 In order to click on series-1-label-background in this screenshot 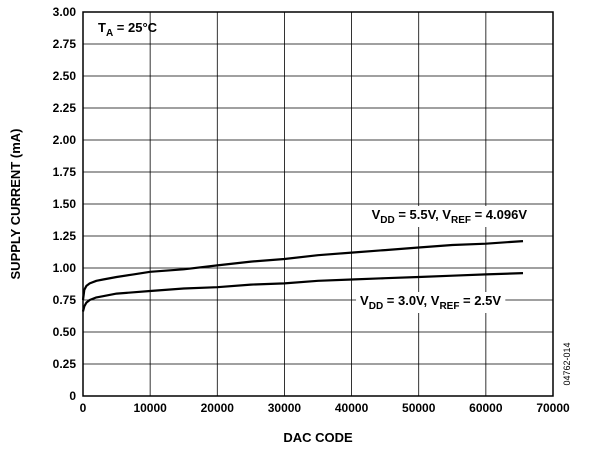, I will do `click(449, 216)`.